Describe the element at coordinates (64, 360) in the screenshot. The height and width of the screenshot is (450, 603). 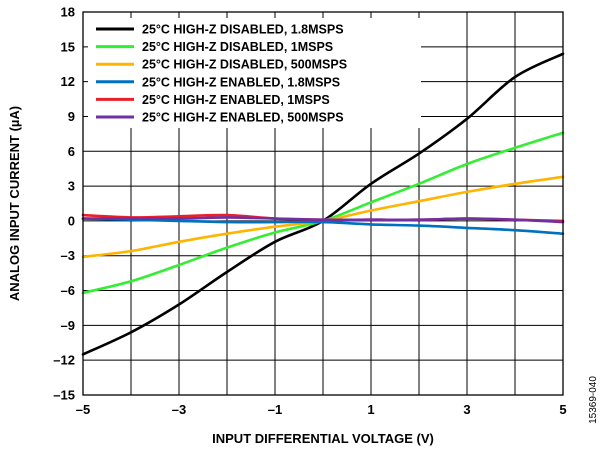
I see `y-tick-label: –12` at that location.